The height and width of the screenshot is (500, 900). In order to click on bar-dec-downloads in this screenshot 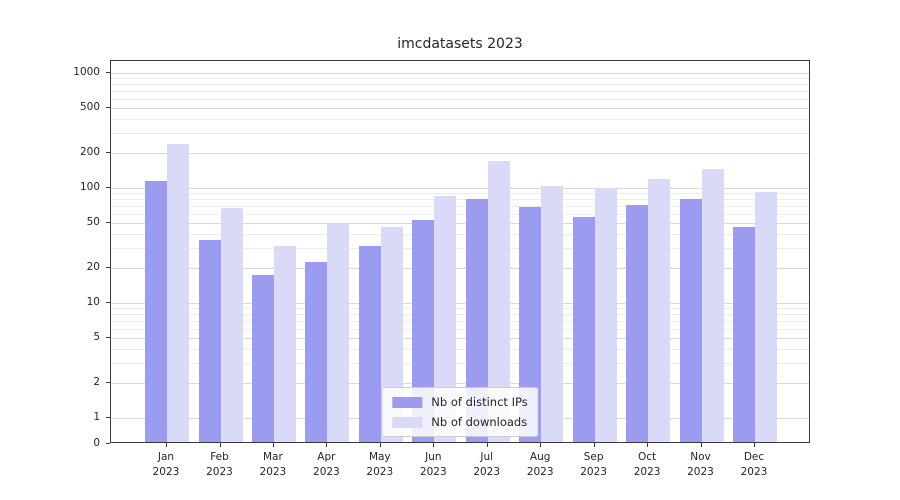, I will do `click(766, 316)`.